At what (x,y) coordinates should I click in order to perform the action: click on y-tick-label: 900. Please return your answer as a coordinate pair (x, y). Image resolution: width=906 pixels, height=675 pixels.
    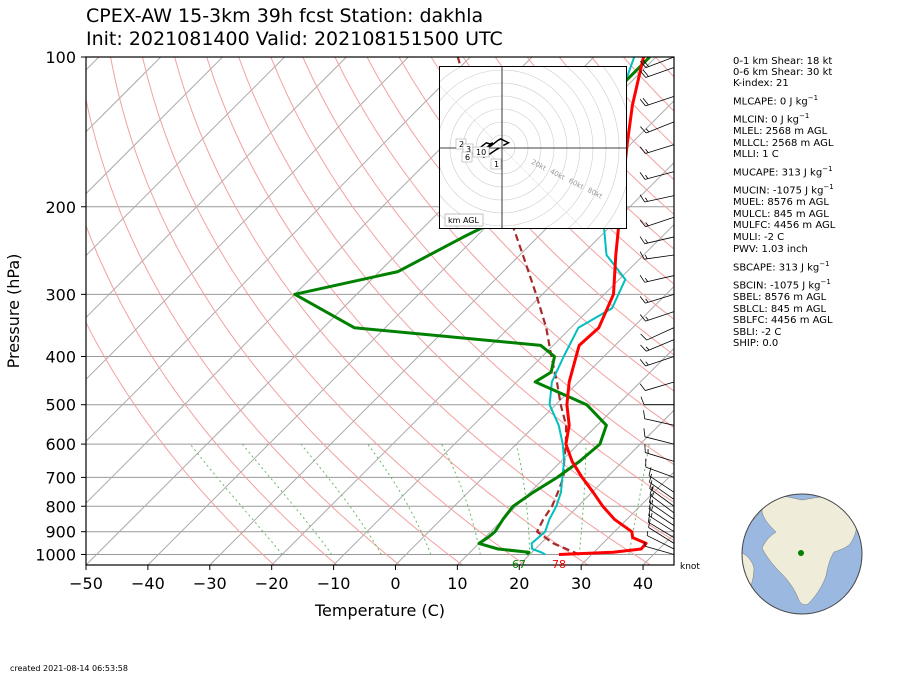
    Looking at the image, I should click on (60, 532).